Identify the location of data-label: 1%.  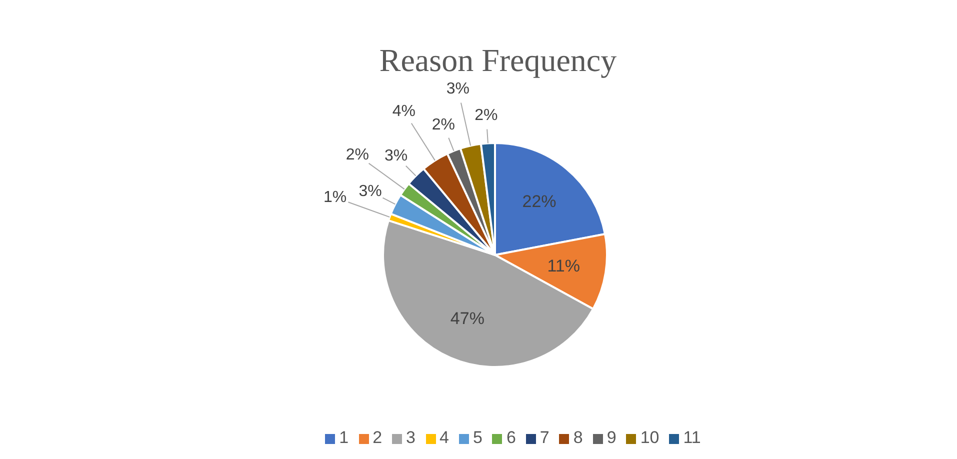
(335, 197).